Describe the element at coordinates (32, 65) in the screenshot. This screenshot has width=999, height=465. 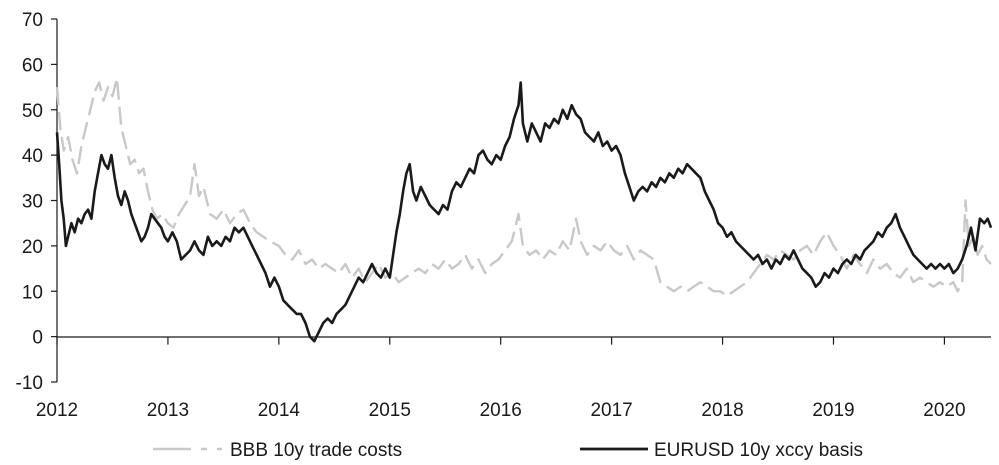
I see `y-tick-label: 60` at that location.